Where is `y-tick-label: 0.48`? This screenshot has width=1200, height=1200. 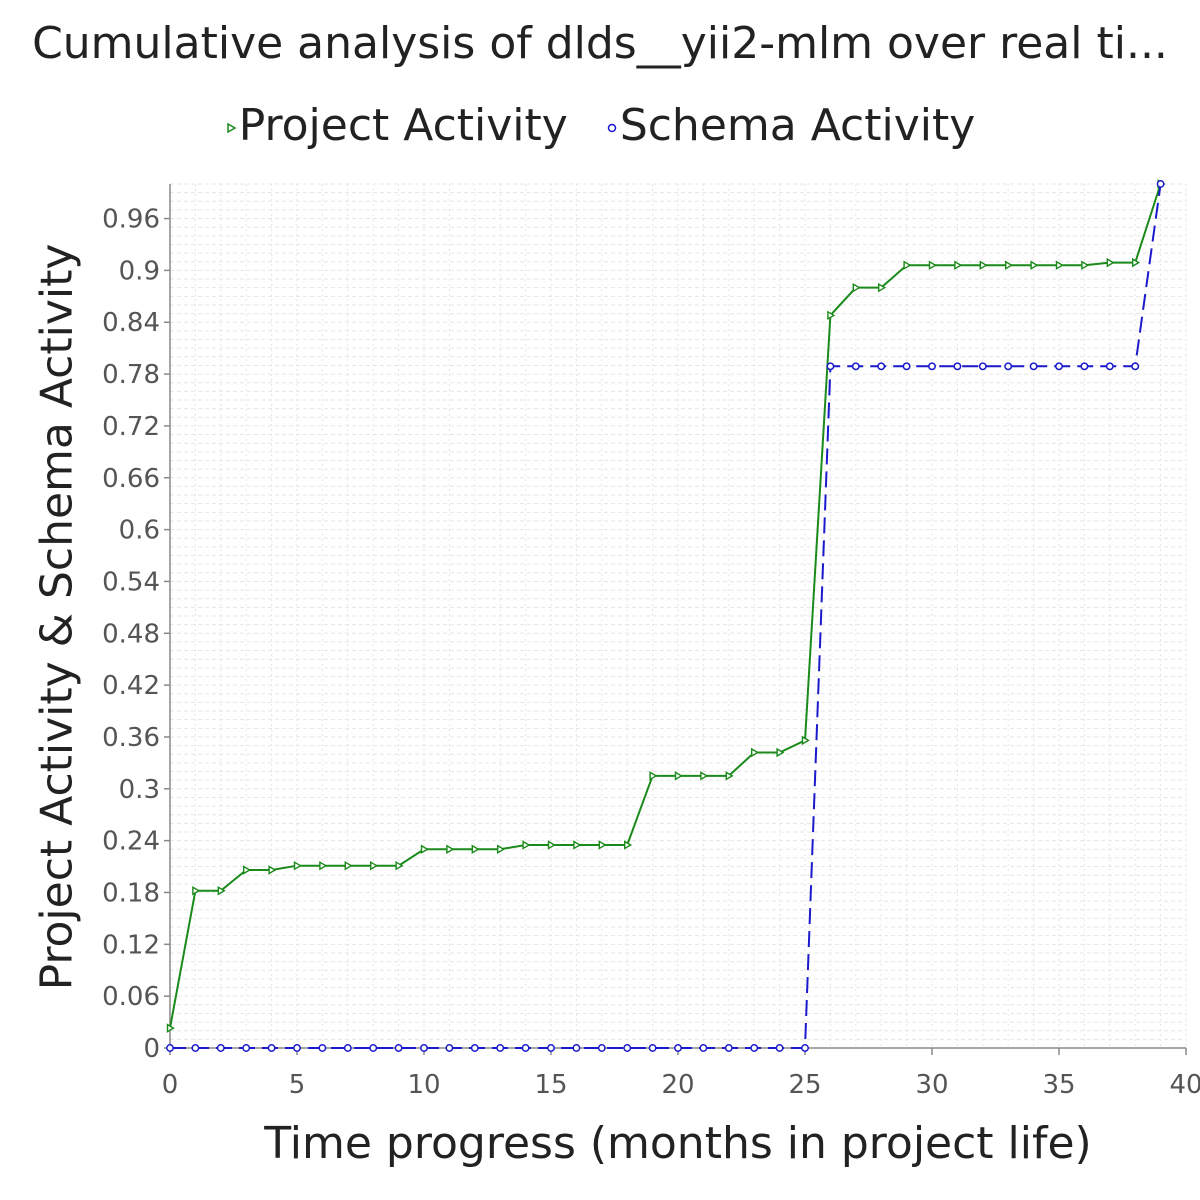
y-tick-label: 0.48 is located at coordinates (131, 634).